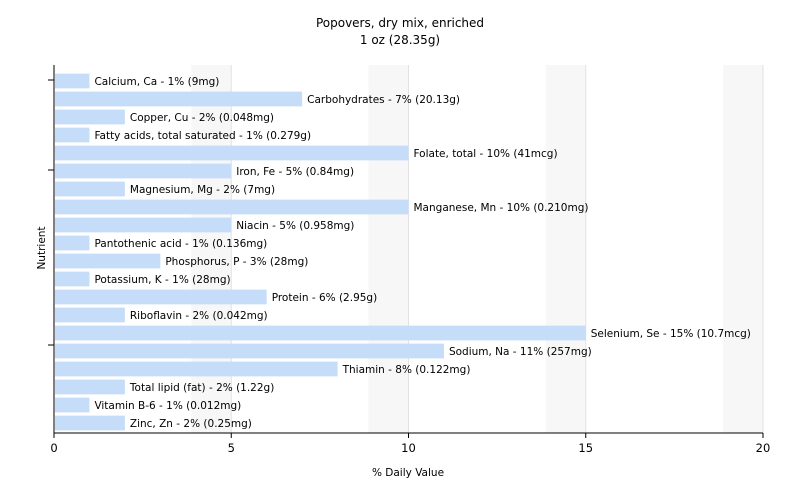 Image resolution: width=800 pixels, height=500 pixels. Describe the element at coordinates (167, 406) in the screenshot. I see `bar-label: Vitamin B-6 - 1% (0.012mg)` at that location.